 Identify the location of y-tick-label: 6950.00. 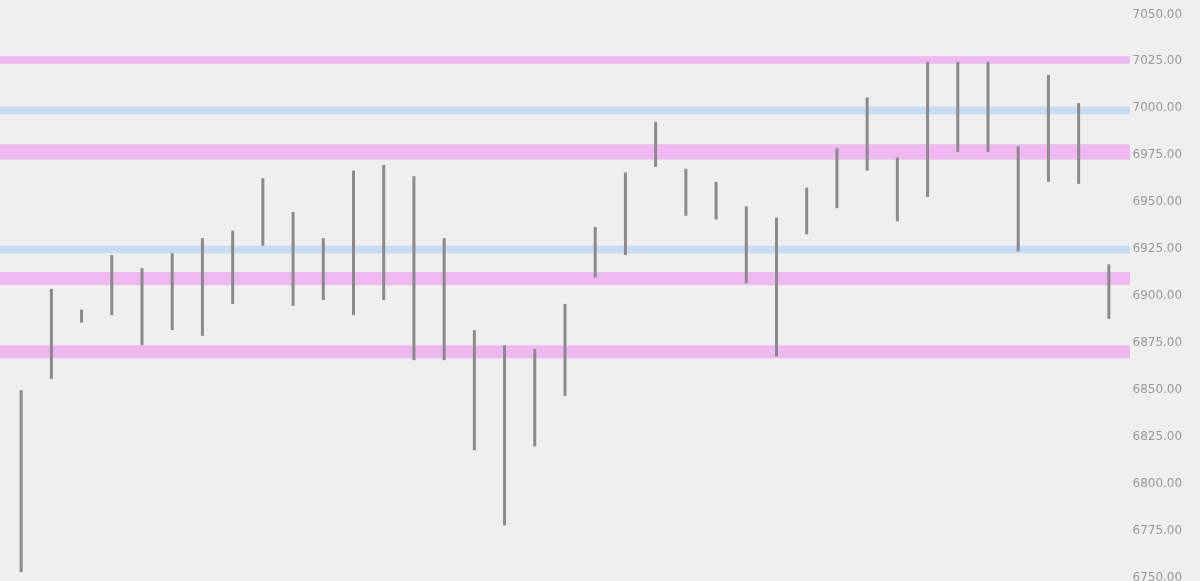
(1157, 201).